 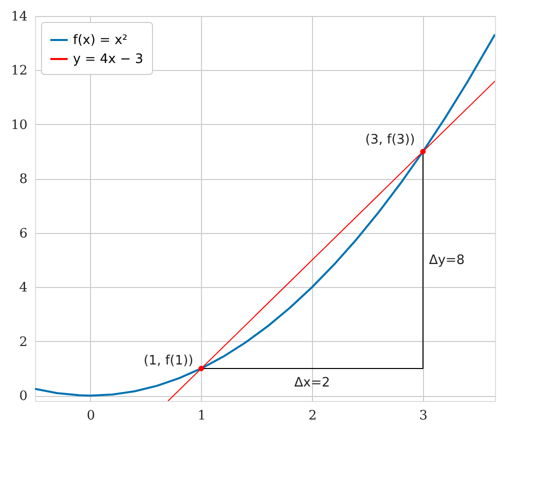 I want to click on annotation: (1, f(1)), so click(x=169, y=360).